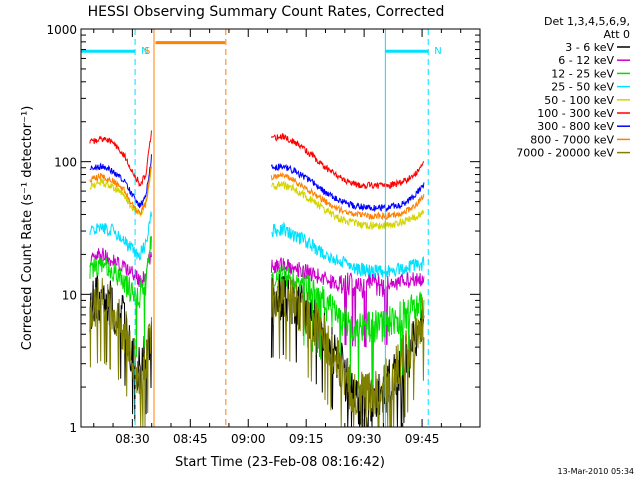 This screenshot has height=480, width=640. I want to click on marker-label-3: S, so click(147, 51).